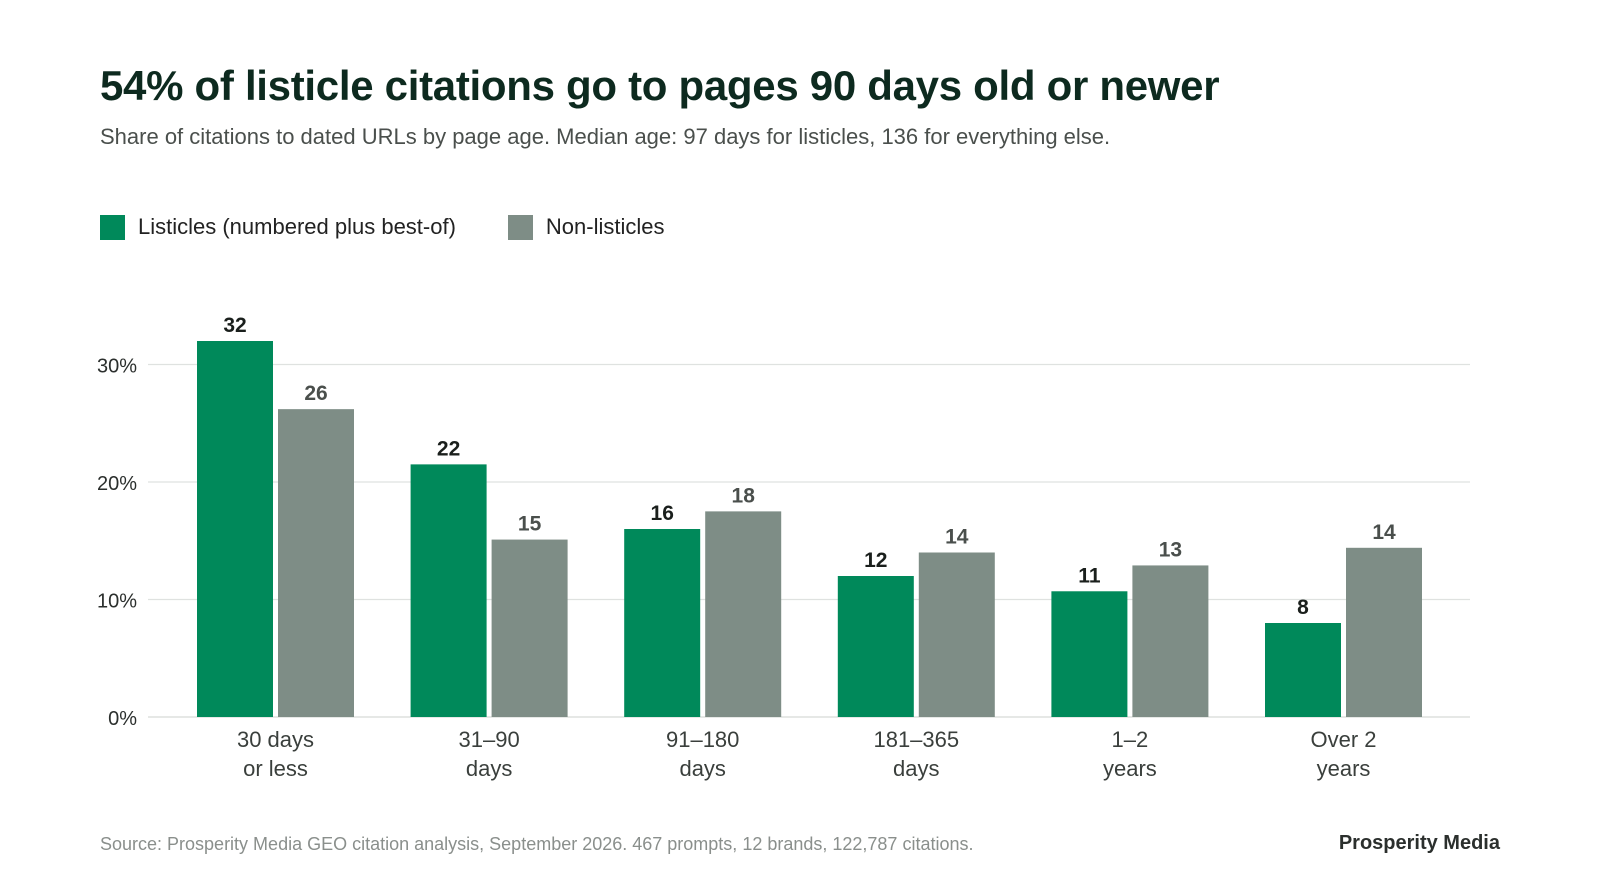  Describe the element at coordinates (315, 393) in the screenshot. I see `data-label: 26` at that location.